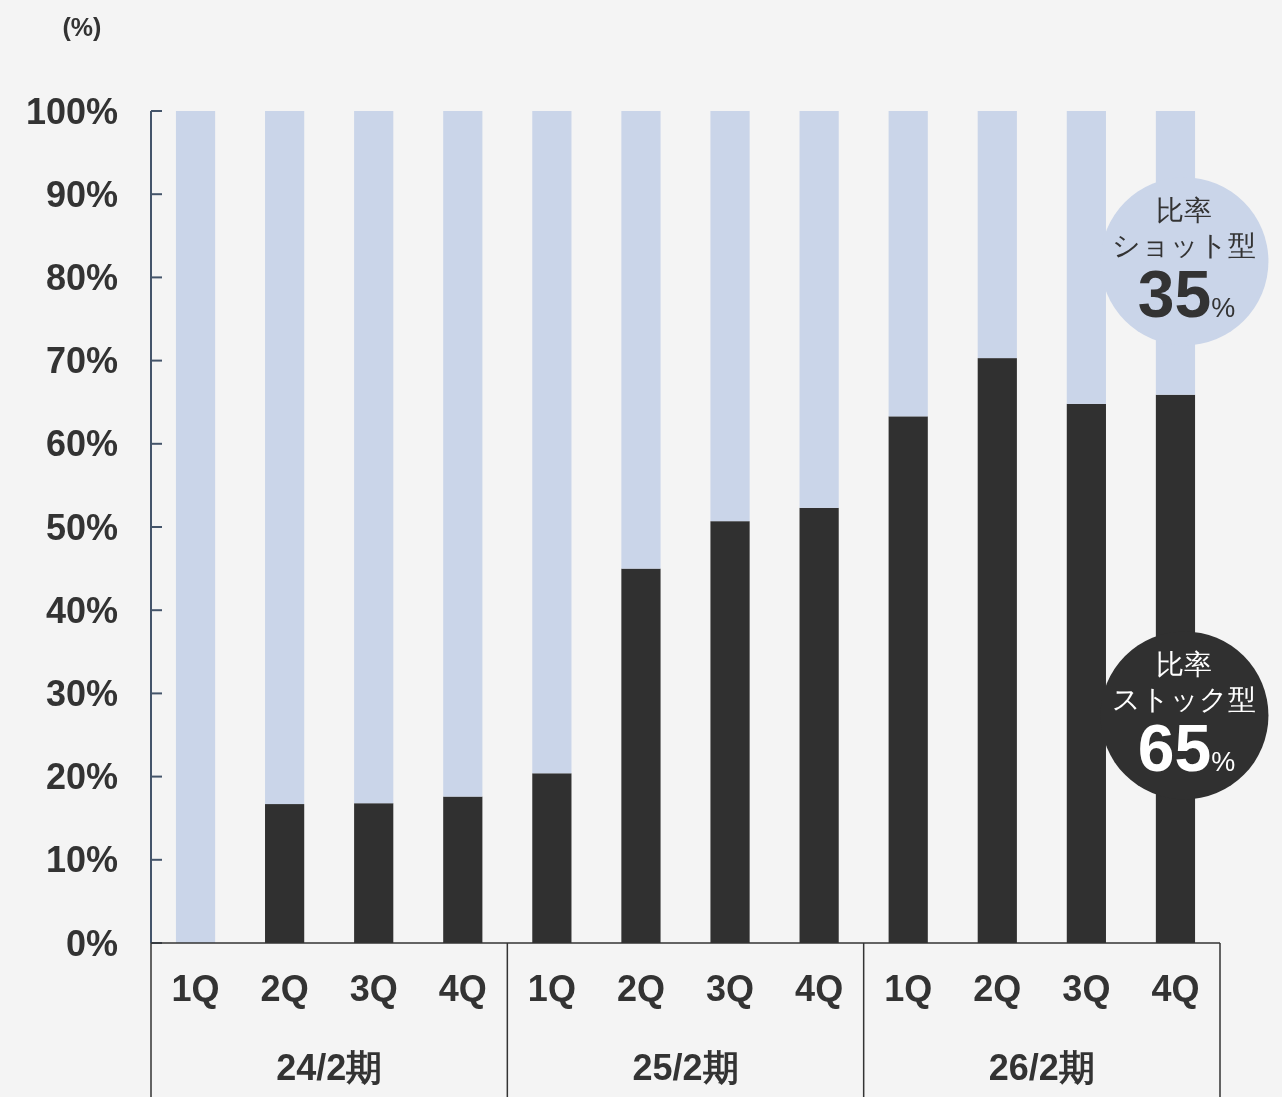 Image resolution: width=1282 pixels, height=1097 pixels. What do you see at coordinates (91, 943) in the screenshot?
I see `ytick-label: 0%` at bounding box center [91, 943].